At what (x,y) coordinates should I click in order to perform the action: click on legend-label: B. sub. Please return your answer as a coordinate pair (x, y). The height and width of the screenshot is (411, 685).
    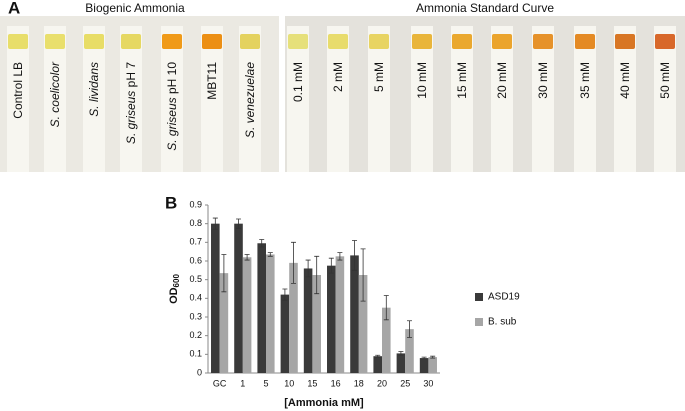
    Looking at the image, I should click on (502, 322).